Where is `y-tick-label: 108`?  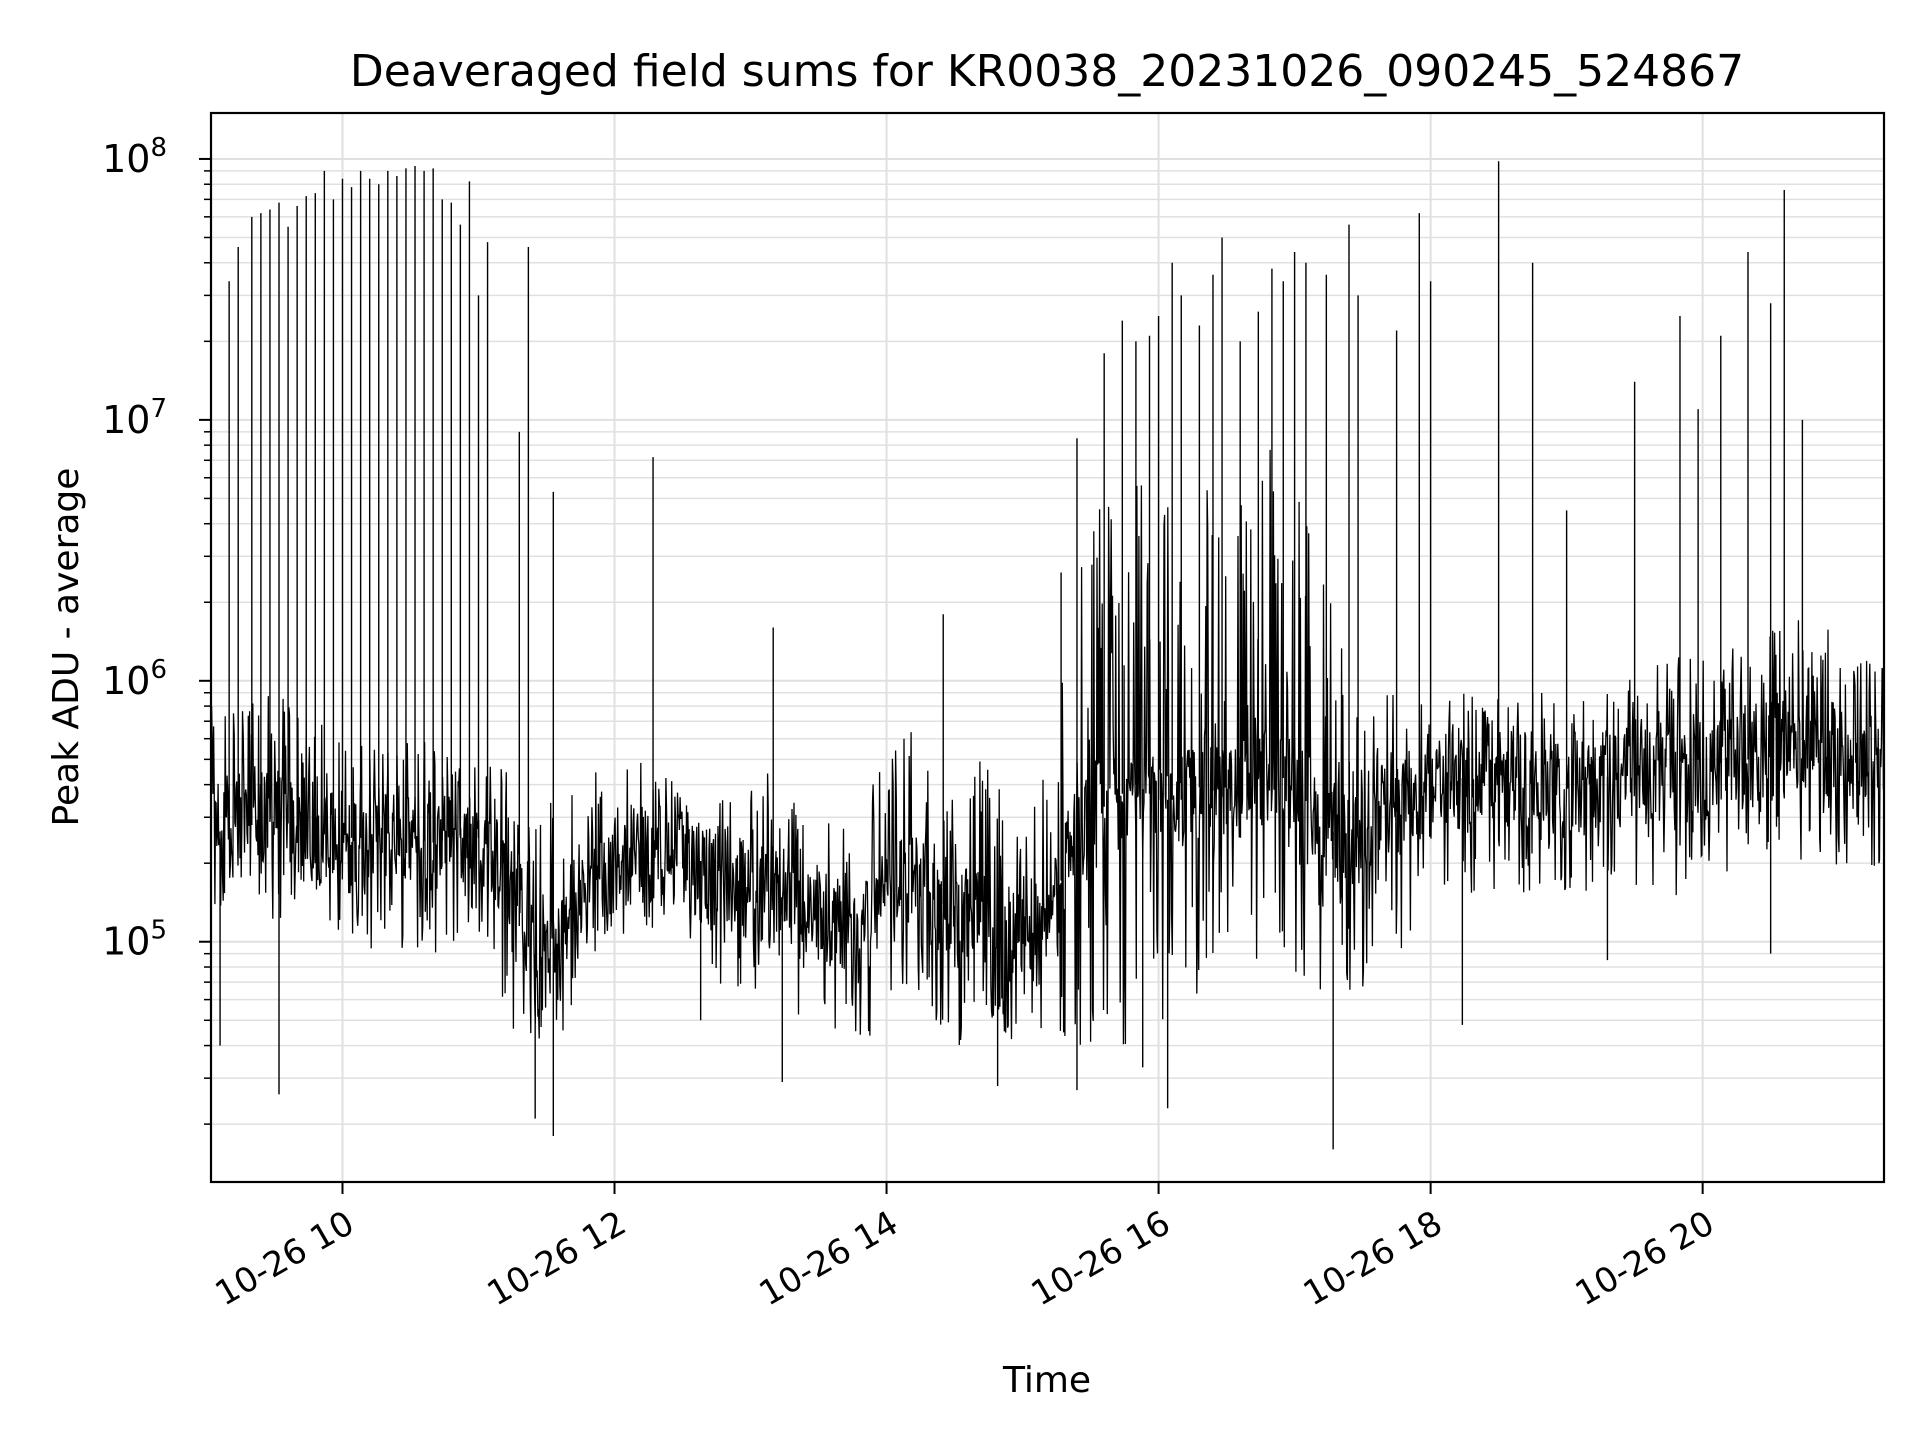 y-tick-label: 108 is located at coordinates (134, 157).